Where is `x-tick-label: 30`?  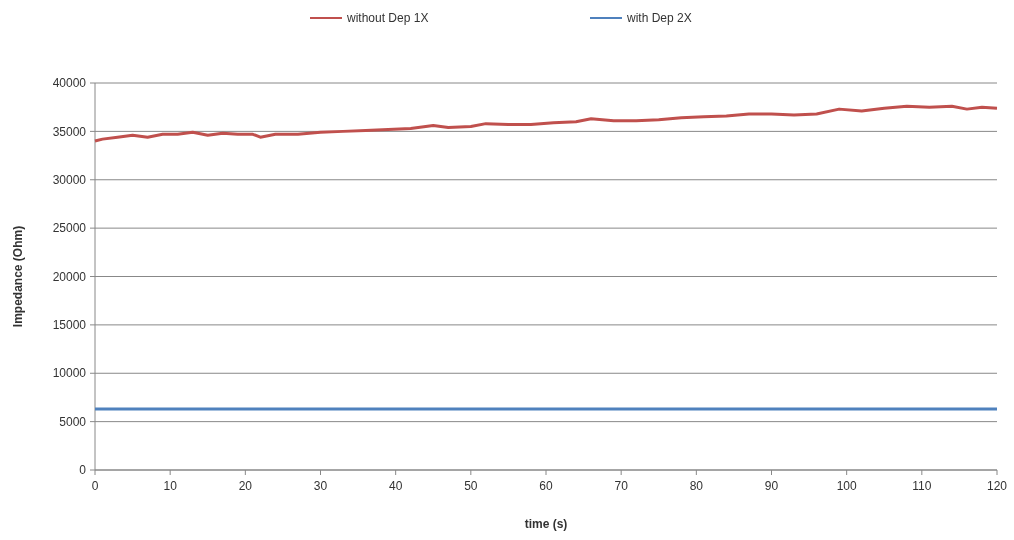
x-tick-label: 30 is located at coordinates (320, 486).